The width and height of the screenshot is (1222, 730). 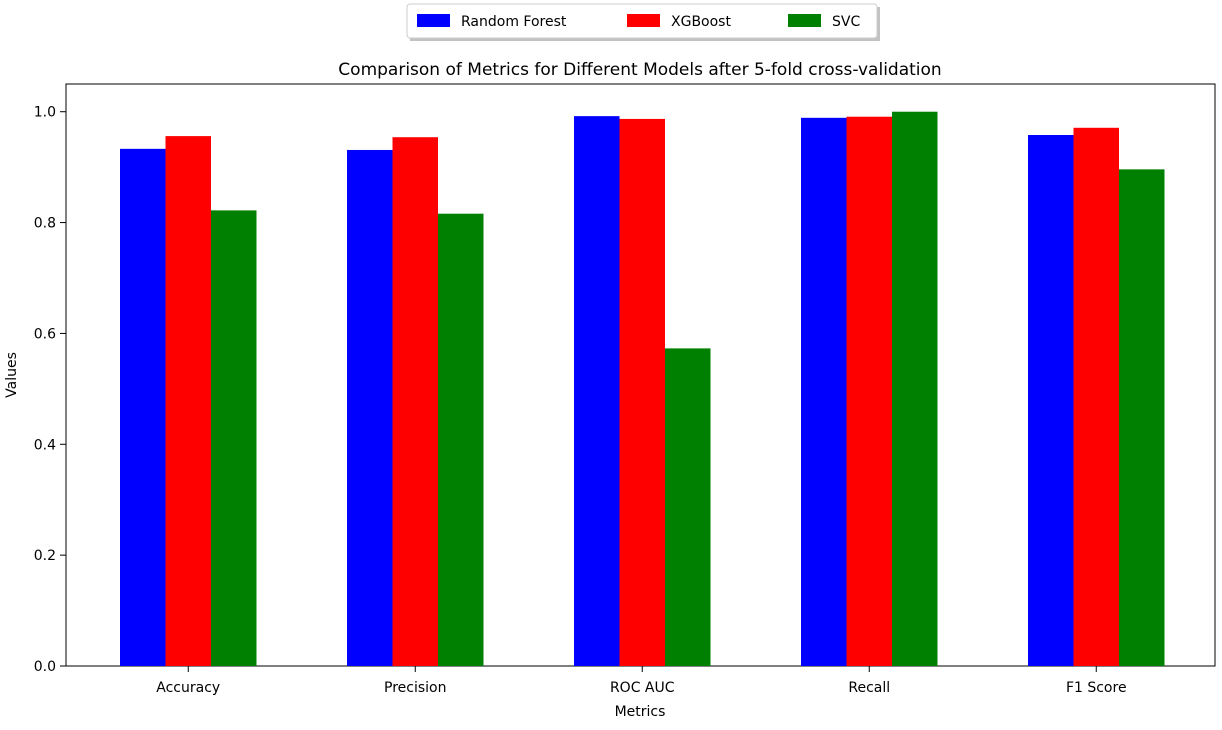 I want to click on bar-svc-f1-score, so click(x=1142, y=418).